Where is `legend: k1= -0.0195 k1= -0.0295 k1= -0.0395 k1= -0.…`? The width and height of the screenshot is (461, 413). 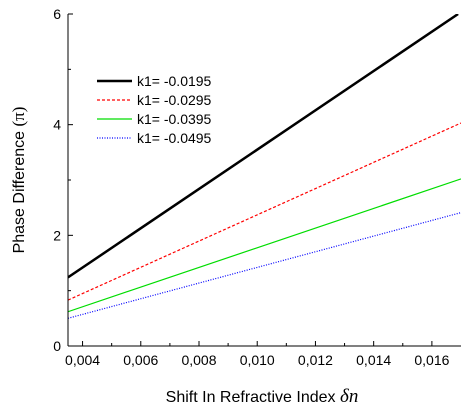
legend: k1= -0.0195 k1= -0.0295 k1= -0.0395 k1= -0.… is located at coordinates (154, 109).